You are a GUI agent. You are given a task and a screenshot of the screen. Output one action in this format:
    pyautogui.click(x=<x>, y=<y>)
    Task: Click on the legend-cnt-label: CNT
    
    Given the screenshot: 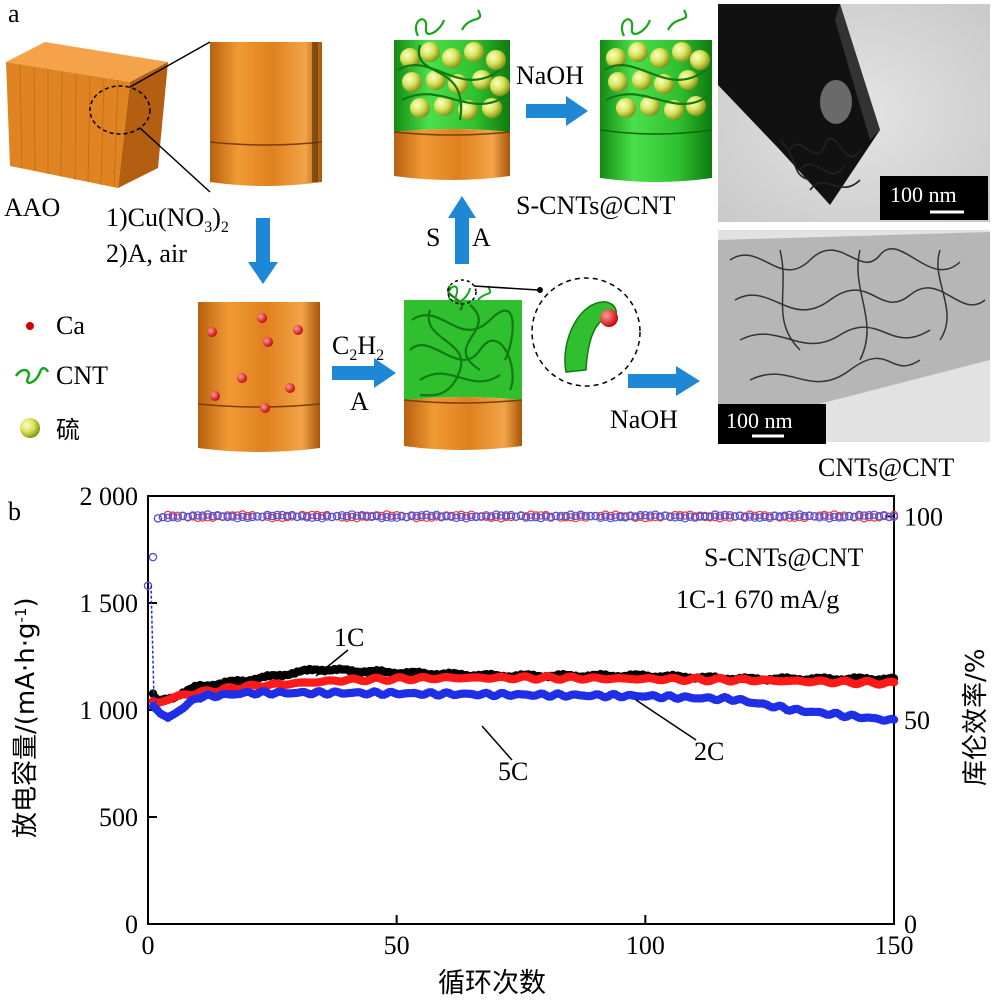 What is the action you would take?
    pyautogui.click(x=82, y=375)
    